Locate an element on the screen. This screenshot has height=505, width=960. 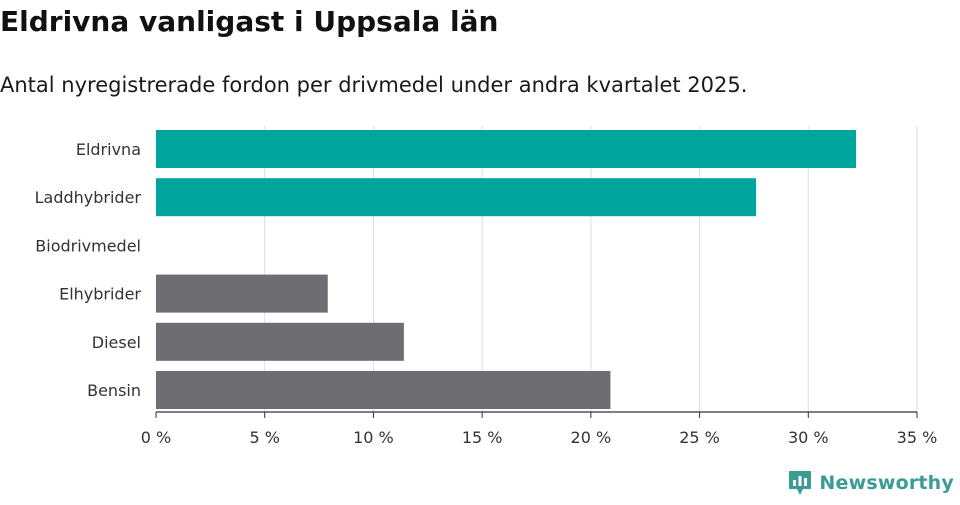
category-label: Laddhybrider is located at coordinates (88, 197).